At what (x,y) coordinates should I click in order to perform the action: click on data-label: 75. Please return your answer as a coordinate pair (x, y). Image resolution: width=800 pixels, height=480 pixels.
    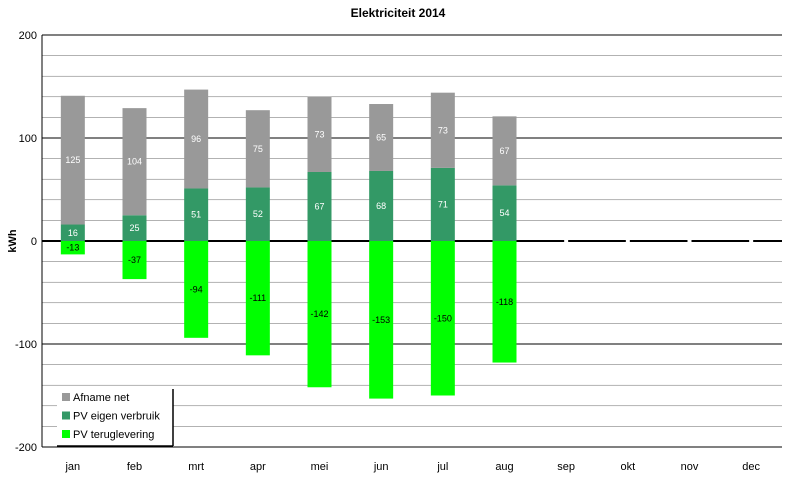
    Looking at the image, I should click on (258, 149).